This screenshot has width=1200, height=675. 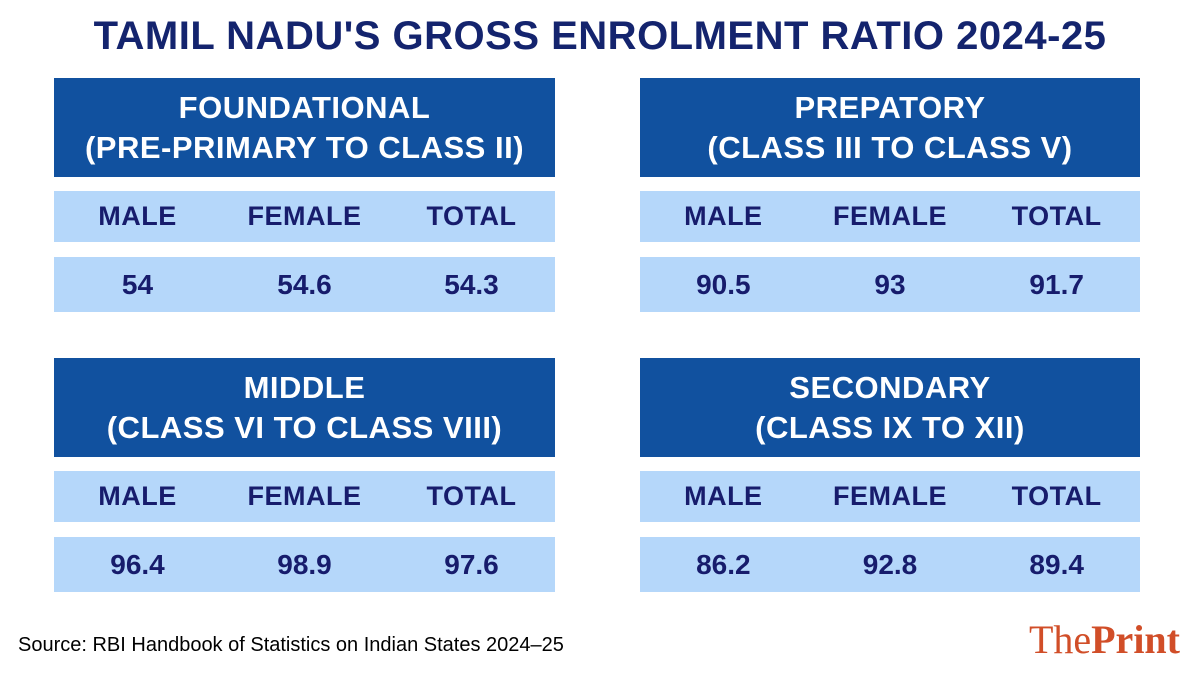 What do you see at coordinates (1056, 564) in the screenshot?
I see `value-total: 89.4` at bounding box center [1056, 564].